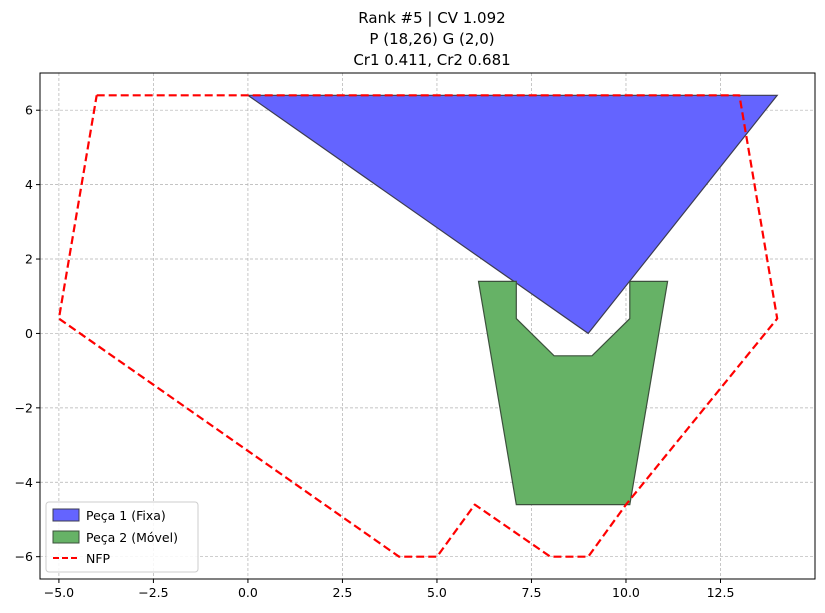 The image size is (825, 613). What do you see at coordinates (29, 184) in the screenshot?
I see `y-tick-label: 4` at bounding box center [29, 184].